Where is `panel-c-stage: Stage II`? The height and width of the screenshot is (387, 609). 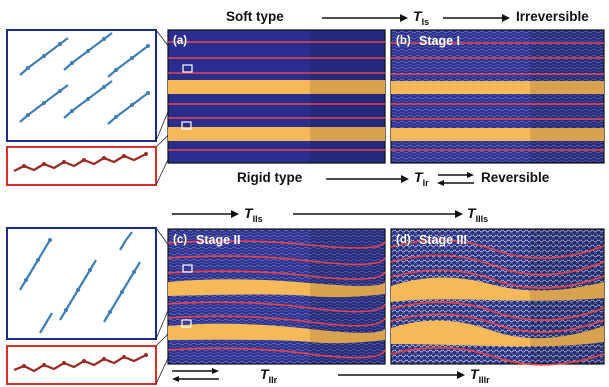 panel-c-stage: Stage II is located at coordinates (218, 240).